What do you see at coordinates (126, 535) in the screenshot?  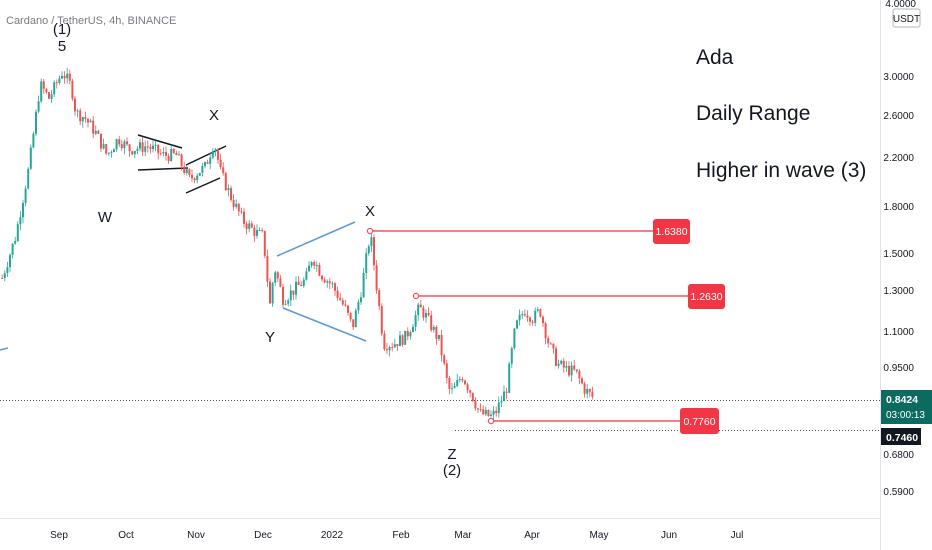 I see `time-tick: Oct` at bounding box center [126, 535].